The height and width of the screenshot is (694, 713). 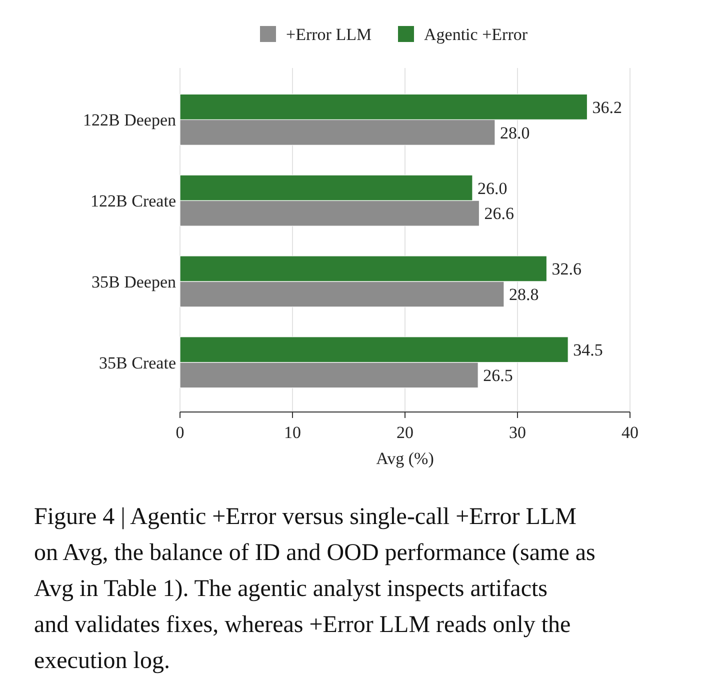 I want to click on data-label: 36.2, so click(x=607, y=107).